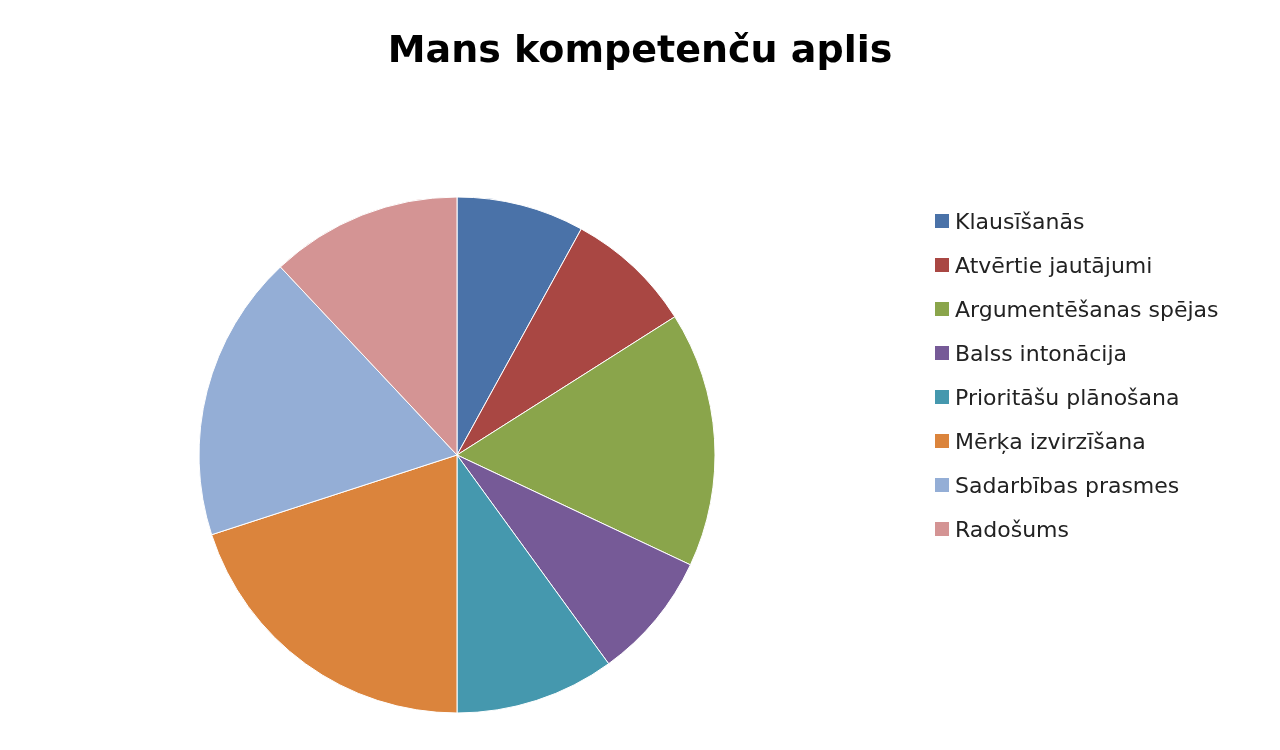 This screenshot has height=750, width=1280. Describe the element at coordinates (1054, 265) in the screenshot. I see `legend-label: Atvērtie jautājumi` at that location.